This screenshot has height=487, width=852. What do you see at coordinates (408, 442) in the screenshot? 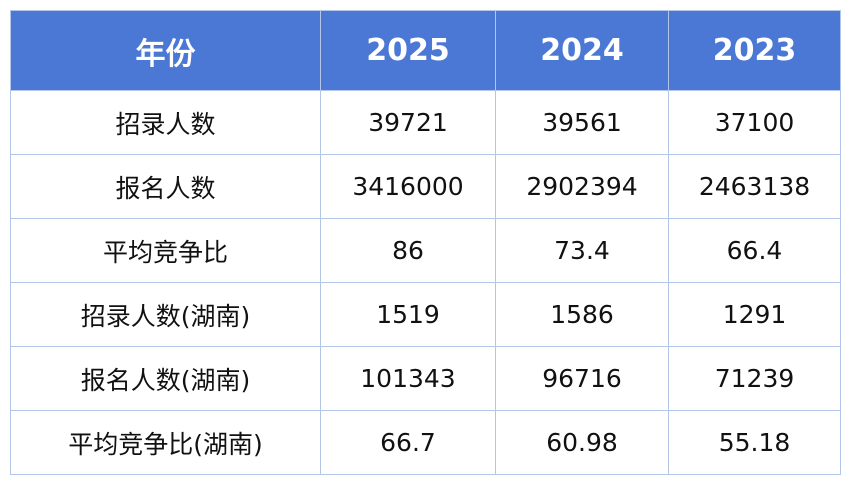
I see `table-cell: 66.7` at bounding box center [408, 442].